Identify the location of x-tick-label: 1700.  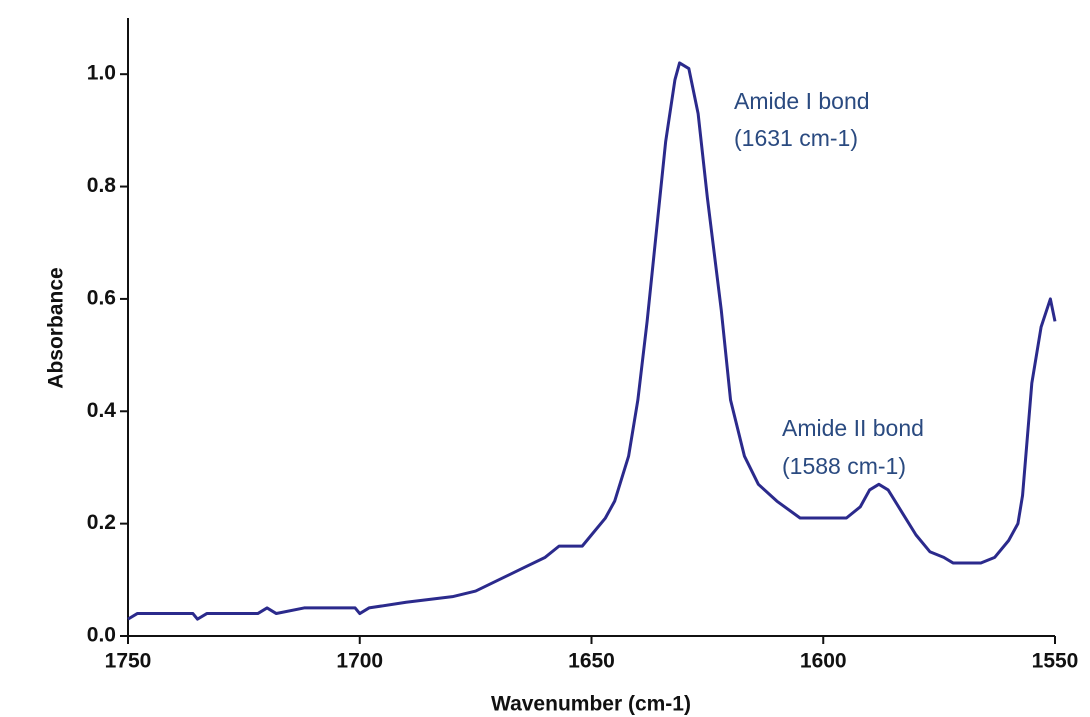
(359, 661).